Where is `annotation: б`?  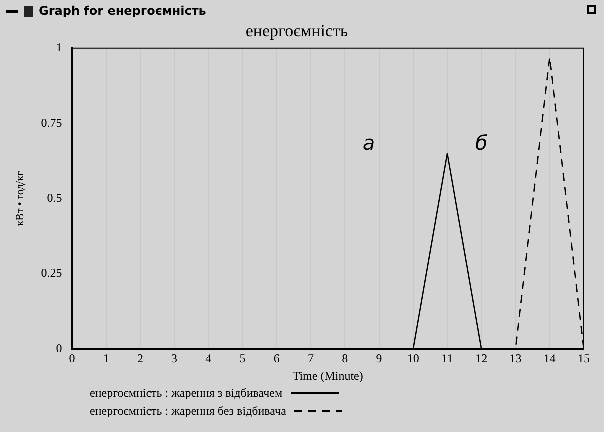
annotation: б is located at coordinates (481, 142).